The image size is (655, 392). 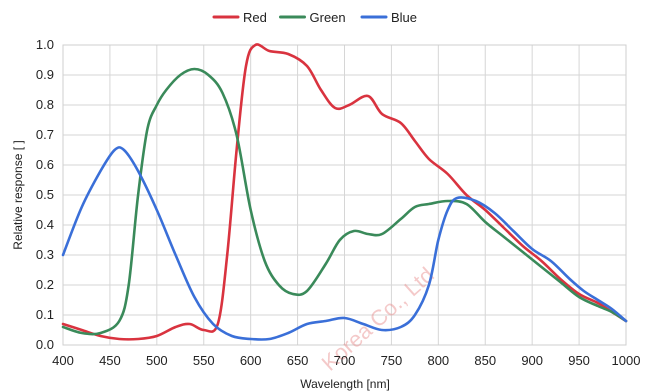 I want to click on y-tick-label: 0.5, so click(x=45, y=194).